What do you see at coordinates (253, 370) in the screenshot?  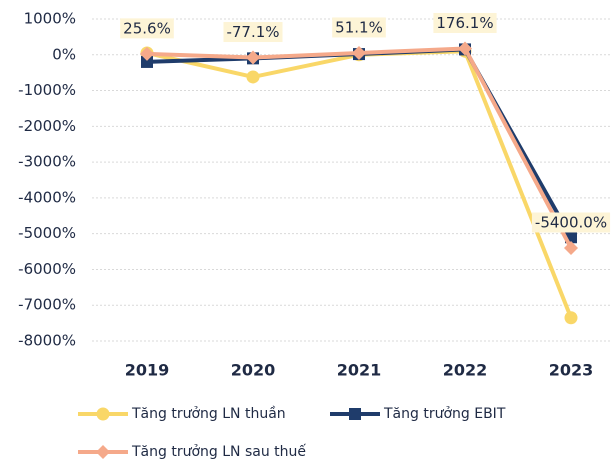 I see `x-tick-label: 2020` at bounding box center [253, 370].